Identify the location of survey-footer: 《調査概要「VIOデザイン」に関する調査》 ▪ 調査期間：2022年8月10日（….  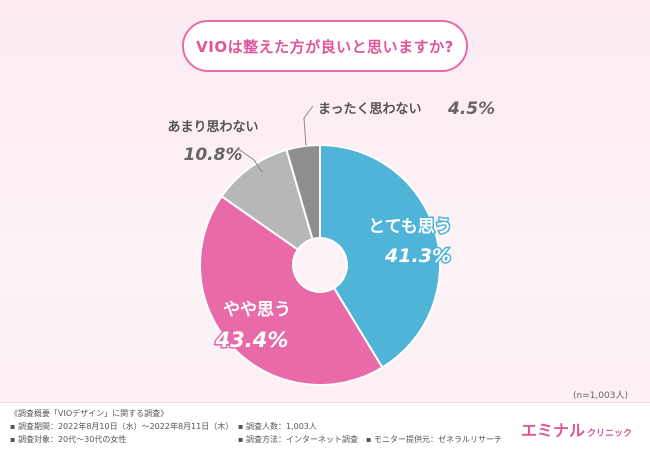
(325, 426).